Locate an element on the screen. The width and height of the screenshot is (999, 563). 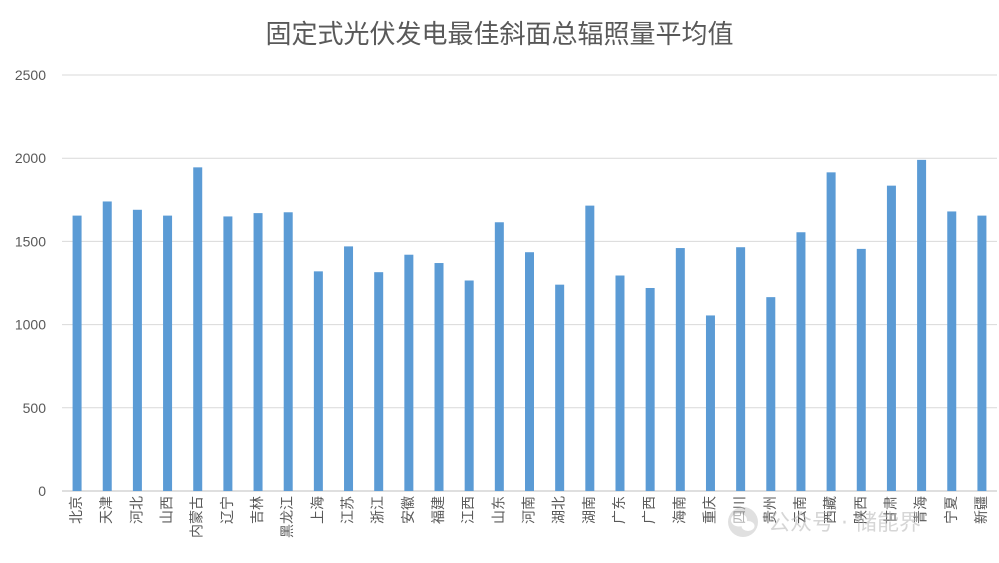
x-tick-label: 河北 is located at coordinates (137, 510).